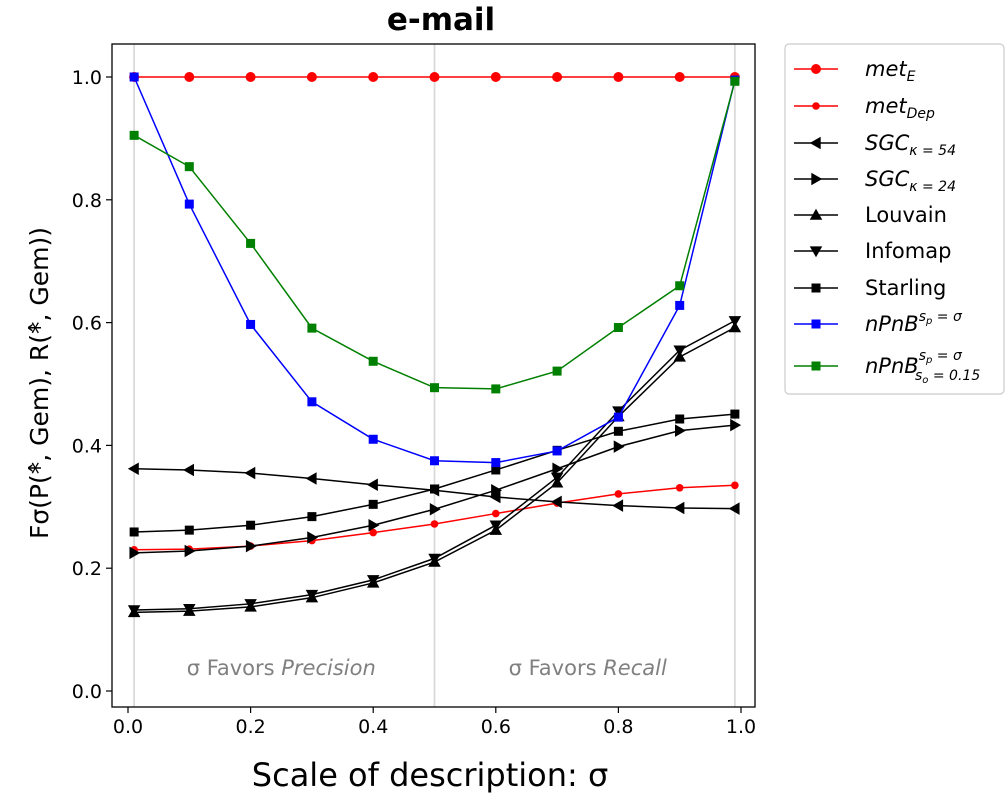 The width and height of the screenshot is (1007, 798). Describe the element at coordinates (87, 201) in the screenshot. I see `y-tick-label: 0.8` at that location.